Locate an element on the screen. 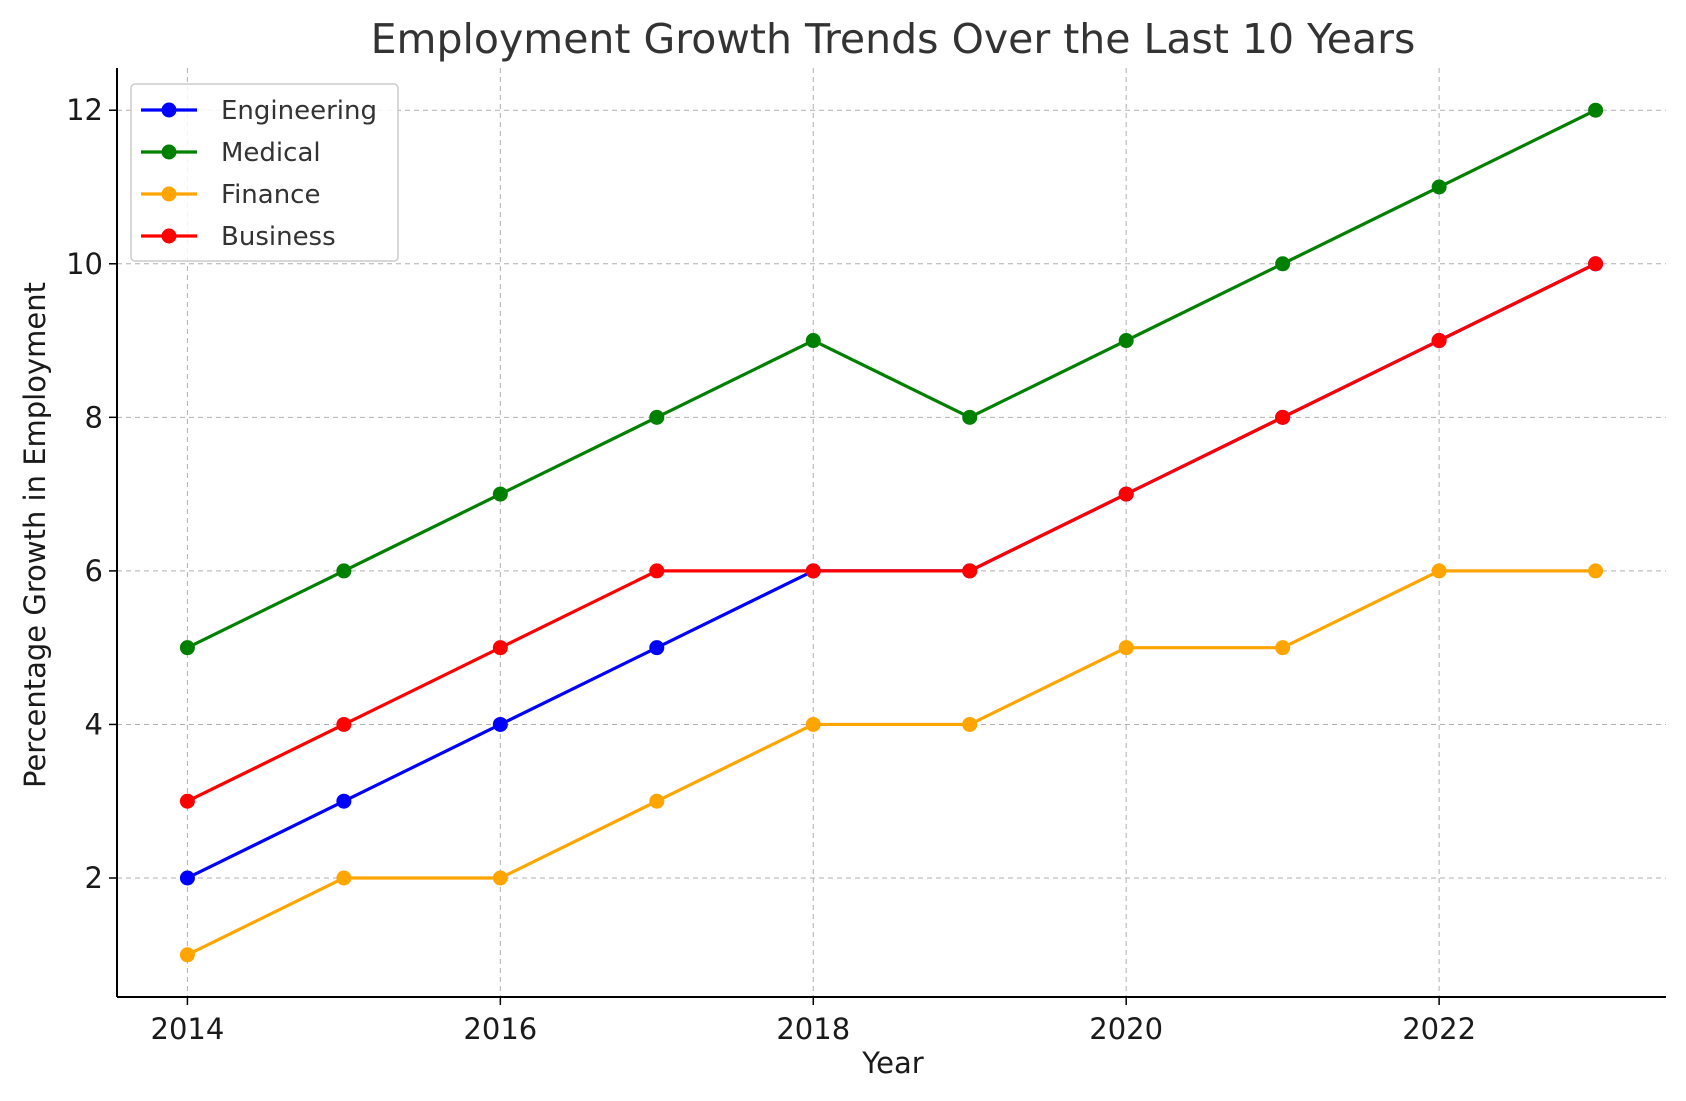 This screenshot has height=1101, width=1686. x-tick-label: 2018 is located at coordinates (813, 1029).